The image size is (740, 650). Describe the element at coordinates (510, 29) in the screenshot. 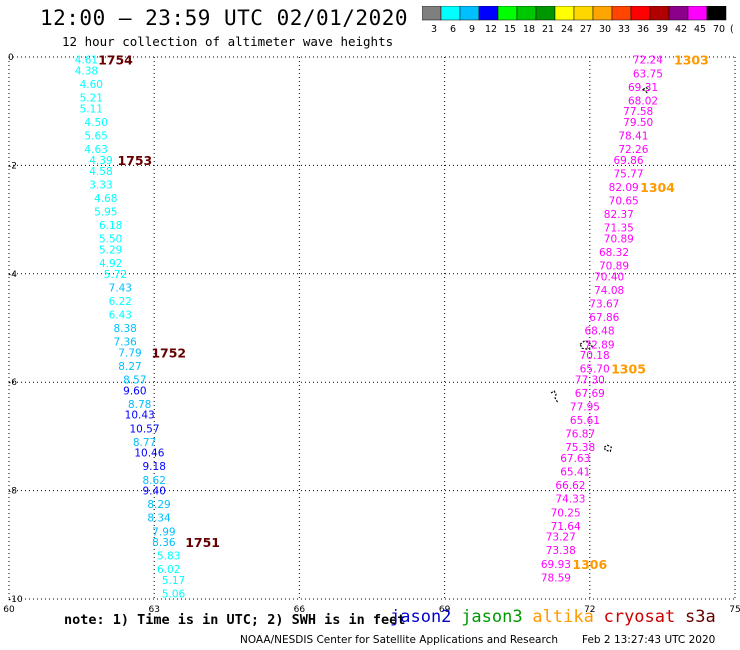

I see `colorbar-tick-label: 15` at that location.